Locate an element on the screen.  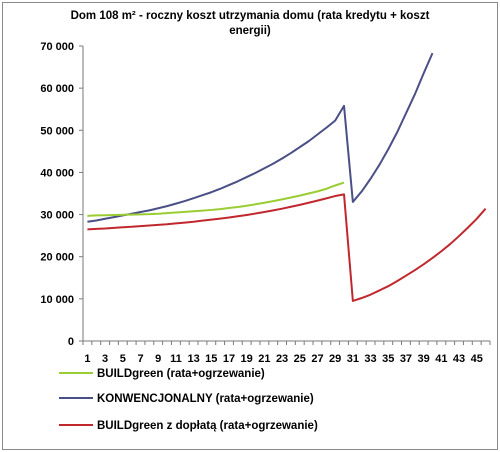
chart-title-line-2: energii) is located at coordinates (250, 31).